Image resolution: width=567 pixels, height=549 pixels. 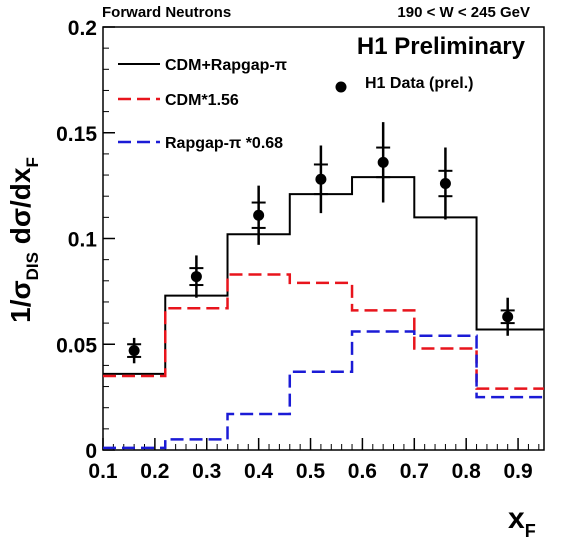 What do you see at coordinates (91, 451) in the screenshot?
I see `y-tick-label: 0` at bounding box center [91, 451].